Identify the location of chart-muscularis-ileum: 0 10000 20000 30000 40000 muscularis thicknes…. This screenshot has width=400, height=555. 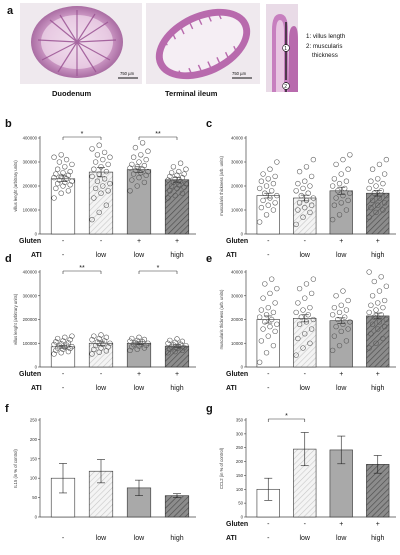
(307, 319).